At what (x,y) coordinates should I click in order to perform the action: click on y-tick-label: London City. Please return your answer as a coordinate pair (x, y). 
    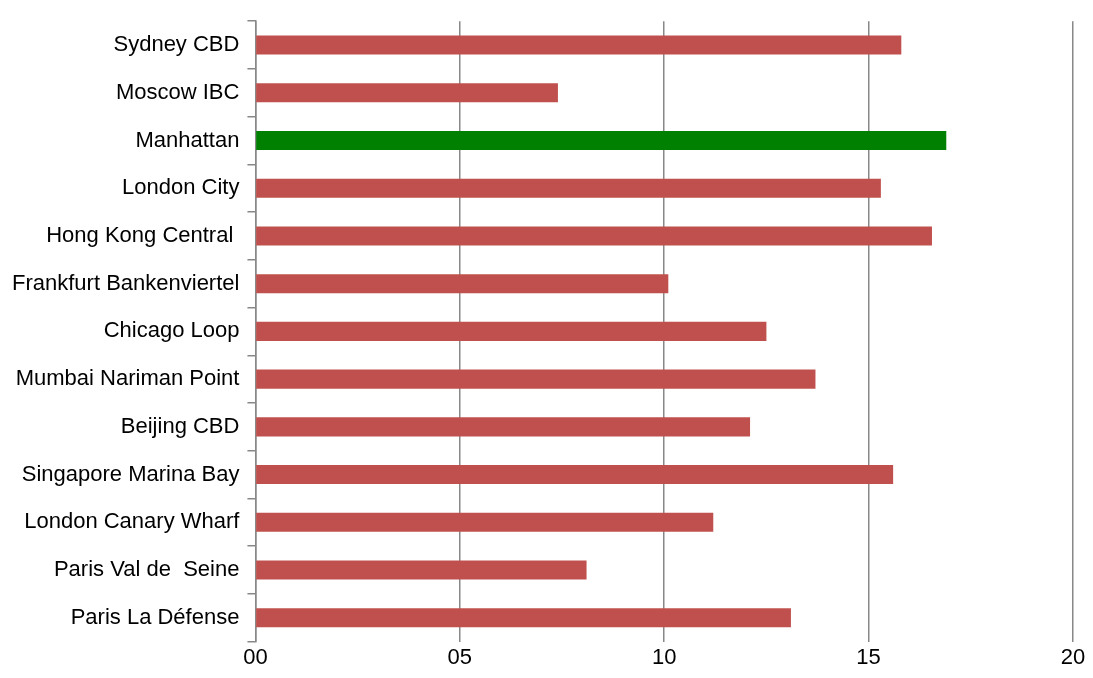
    Looking at the image, I should click on (181, 187).